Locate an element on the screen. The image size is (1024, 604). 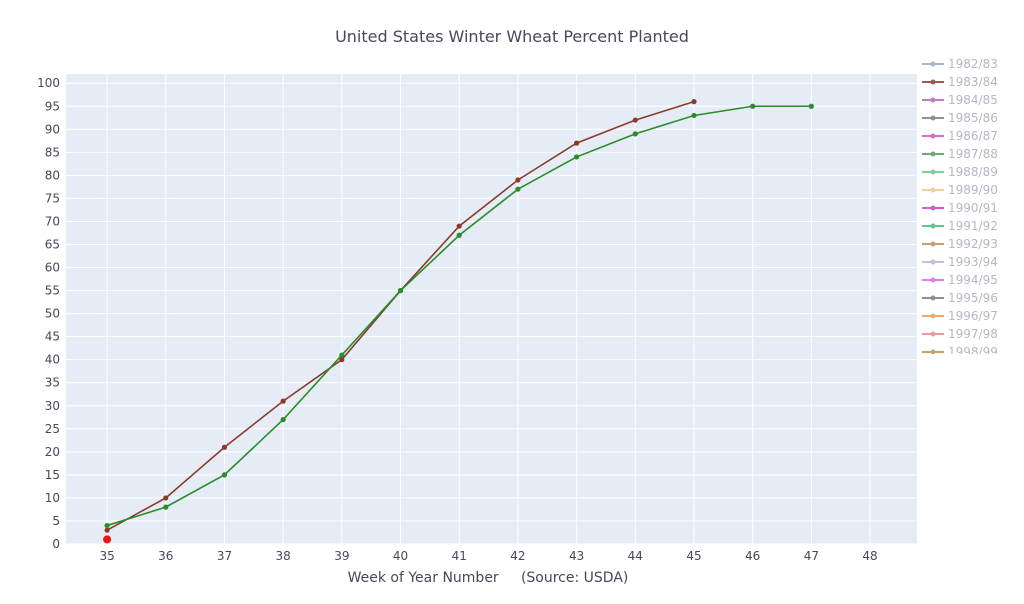
legend-label: 1989/90 is located at coordinates (973, 190).